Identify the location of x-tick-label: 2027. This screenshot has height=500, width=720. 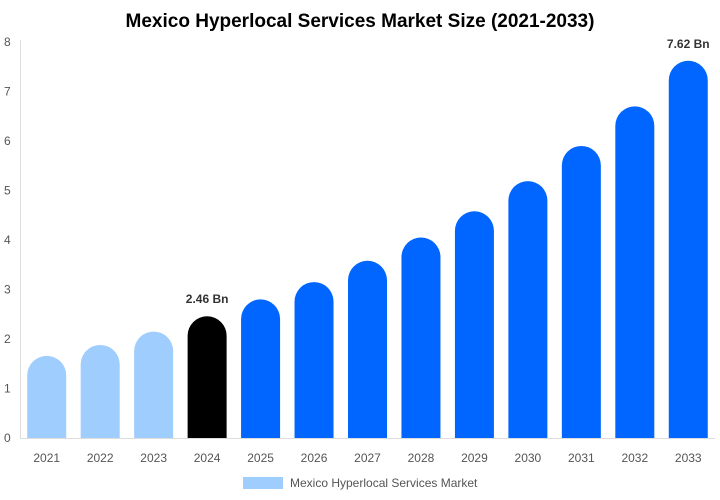
(367, 458).